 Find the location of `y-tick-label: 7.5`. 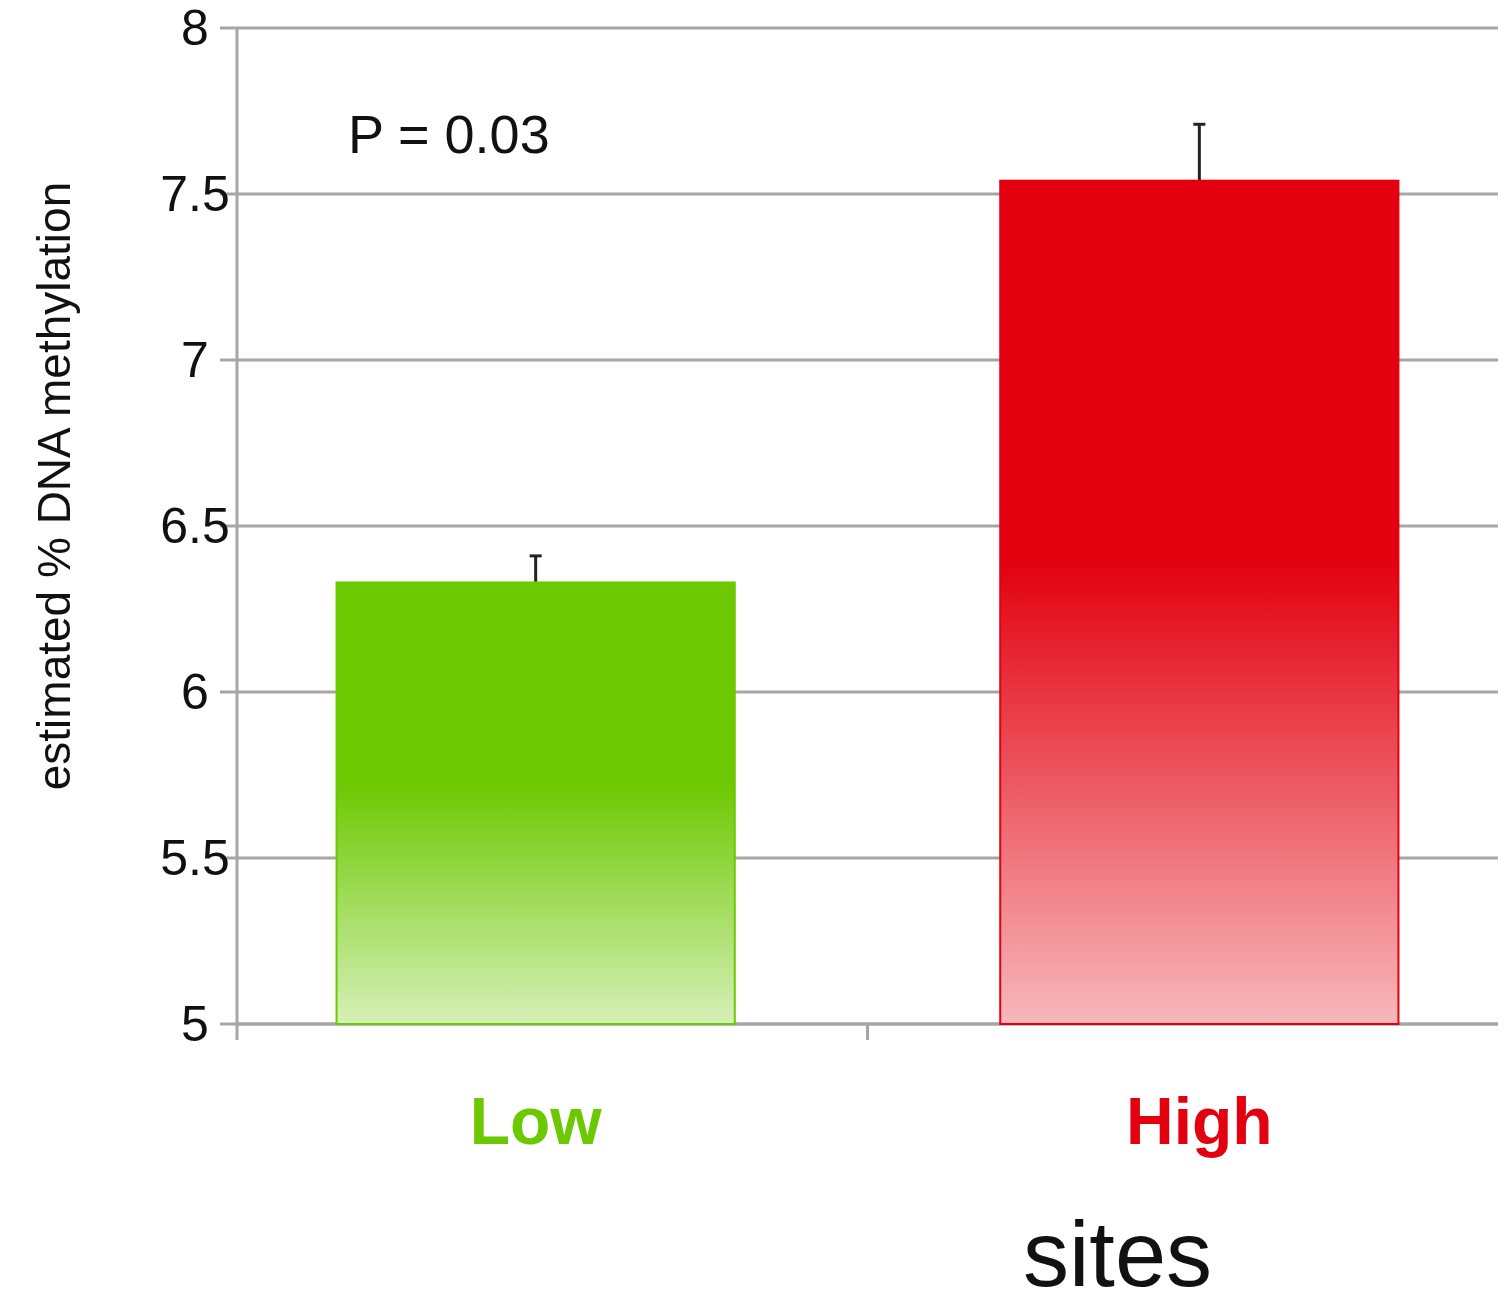

y-tick-label: 7.5 is located at coordinates (195, 194).